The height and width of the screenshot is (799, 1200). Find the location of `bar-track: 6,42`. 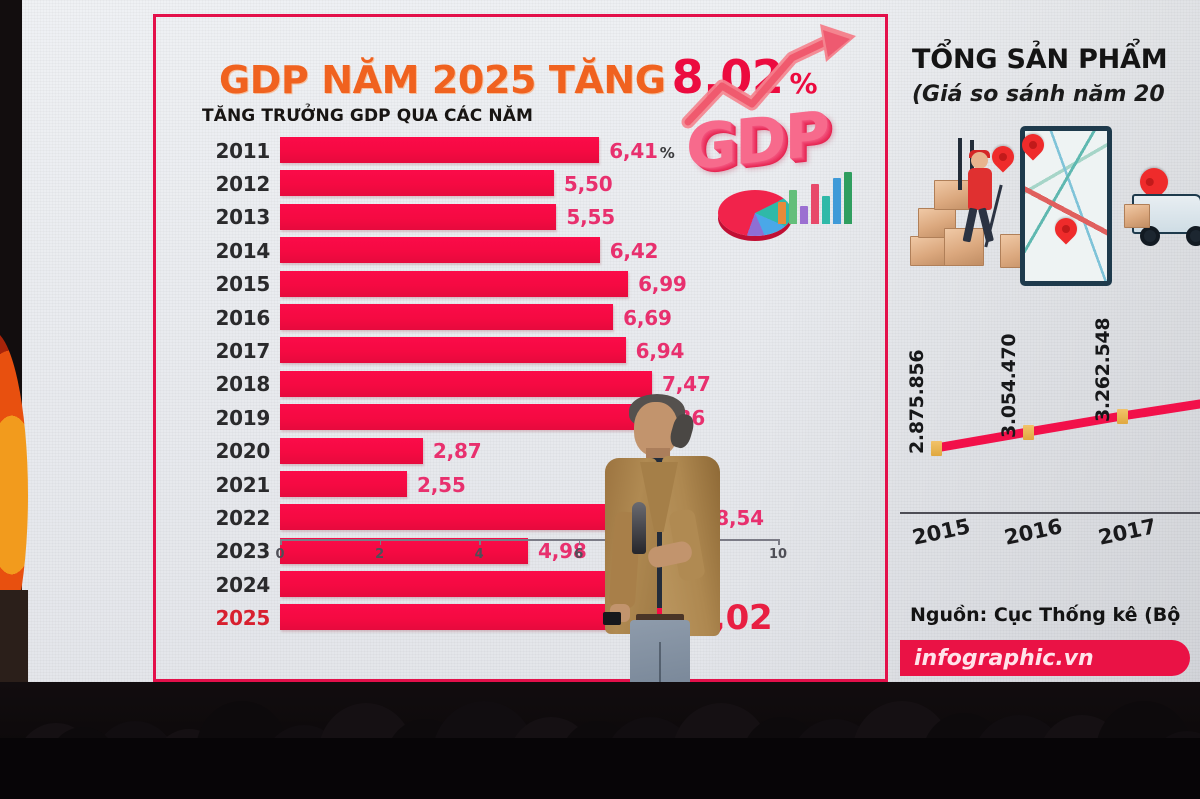

bar-track: 6,42 is located at coordinates (571, 250).